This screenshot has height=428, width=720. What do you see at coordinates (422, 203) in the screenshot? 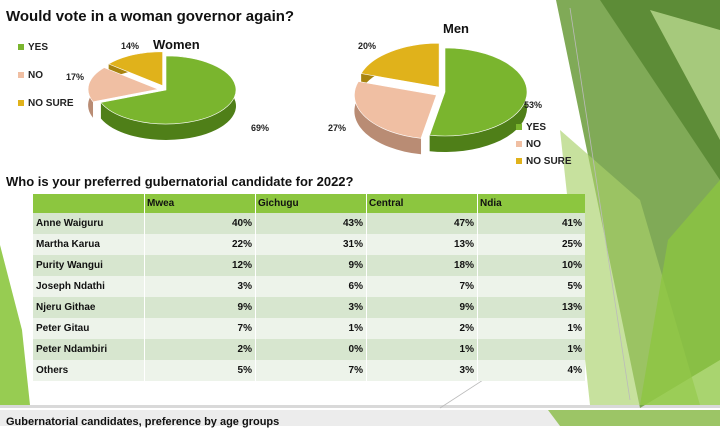
I see `table-header-cell: Central` at bounding box center [422, 203].